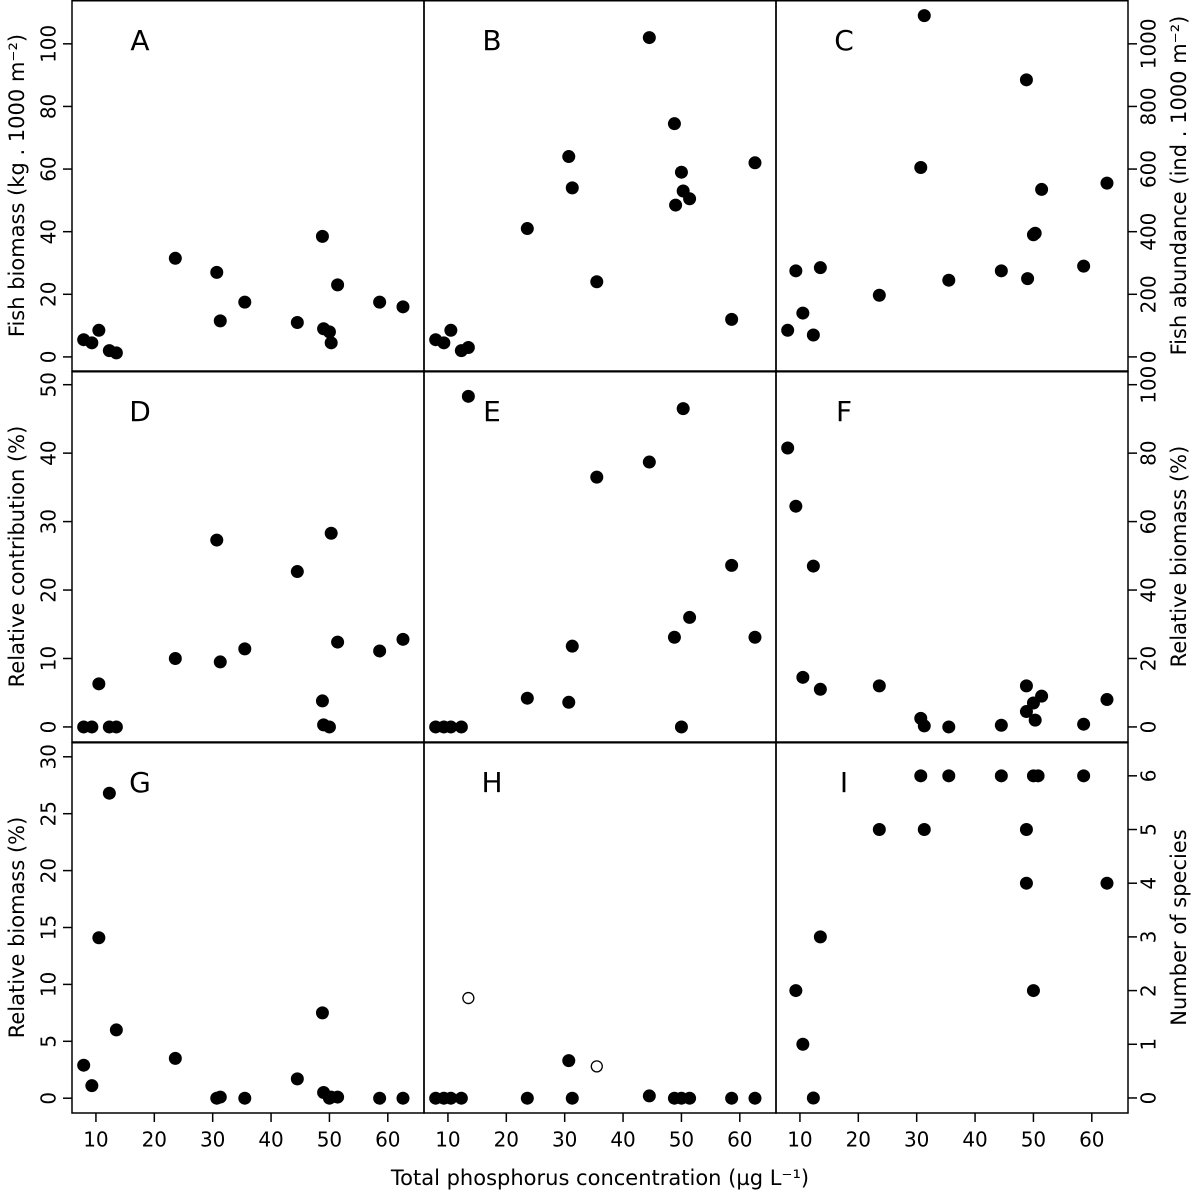 This screenshot has width=1200, height=1196. I want to click on x-tick-label: 10, so click(95, 1140).